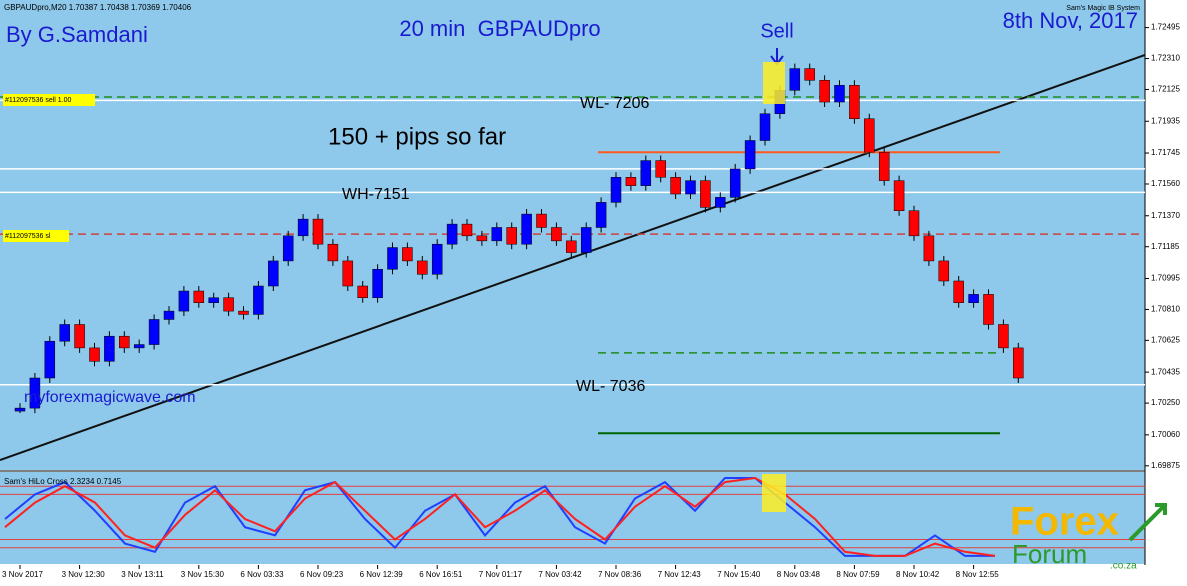 Image resolution: width=1187 pixels, height=586 pixels. What do you see at coordinates (978, 574) in the screenshot?
I see `x-tick-label: 8 Nov 12:55` at bounding box center [978, 574].